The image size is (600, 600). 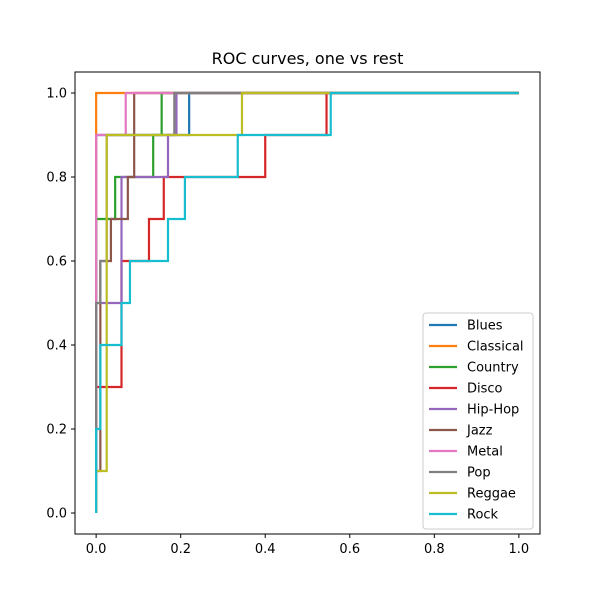 I want to click on x-tick-label: 0.6, so click(x=349, y=549).